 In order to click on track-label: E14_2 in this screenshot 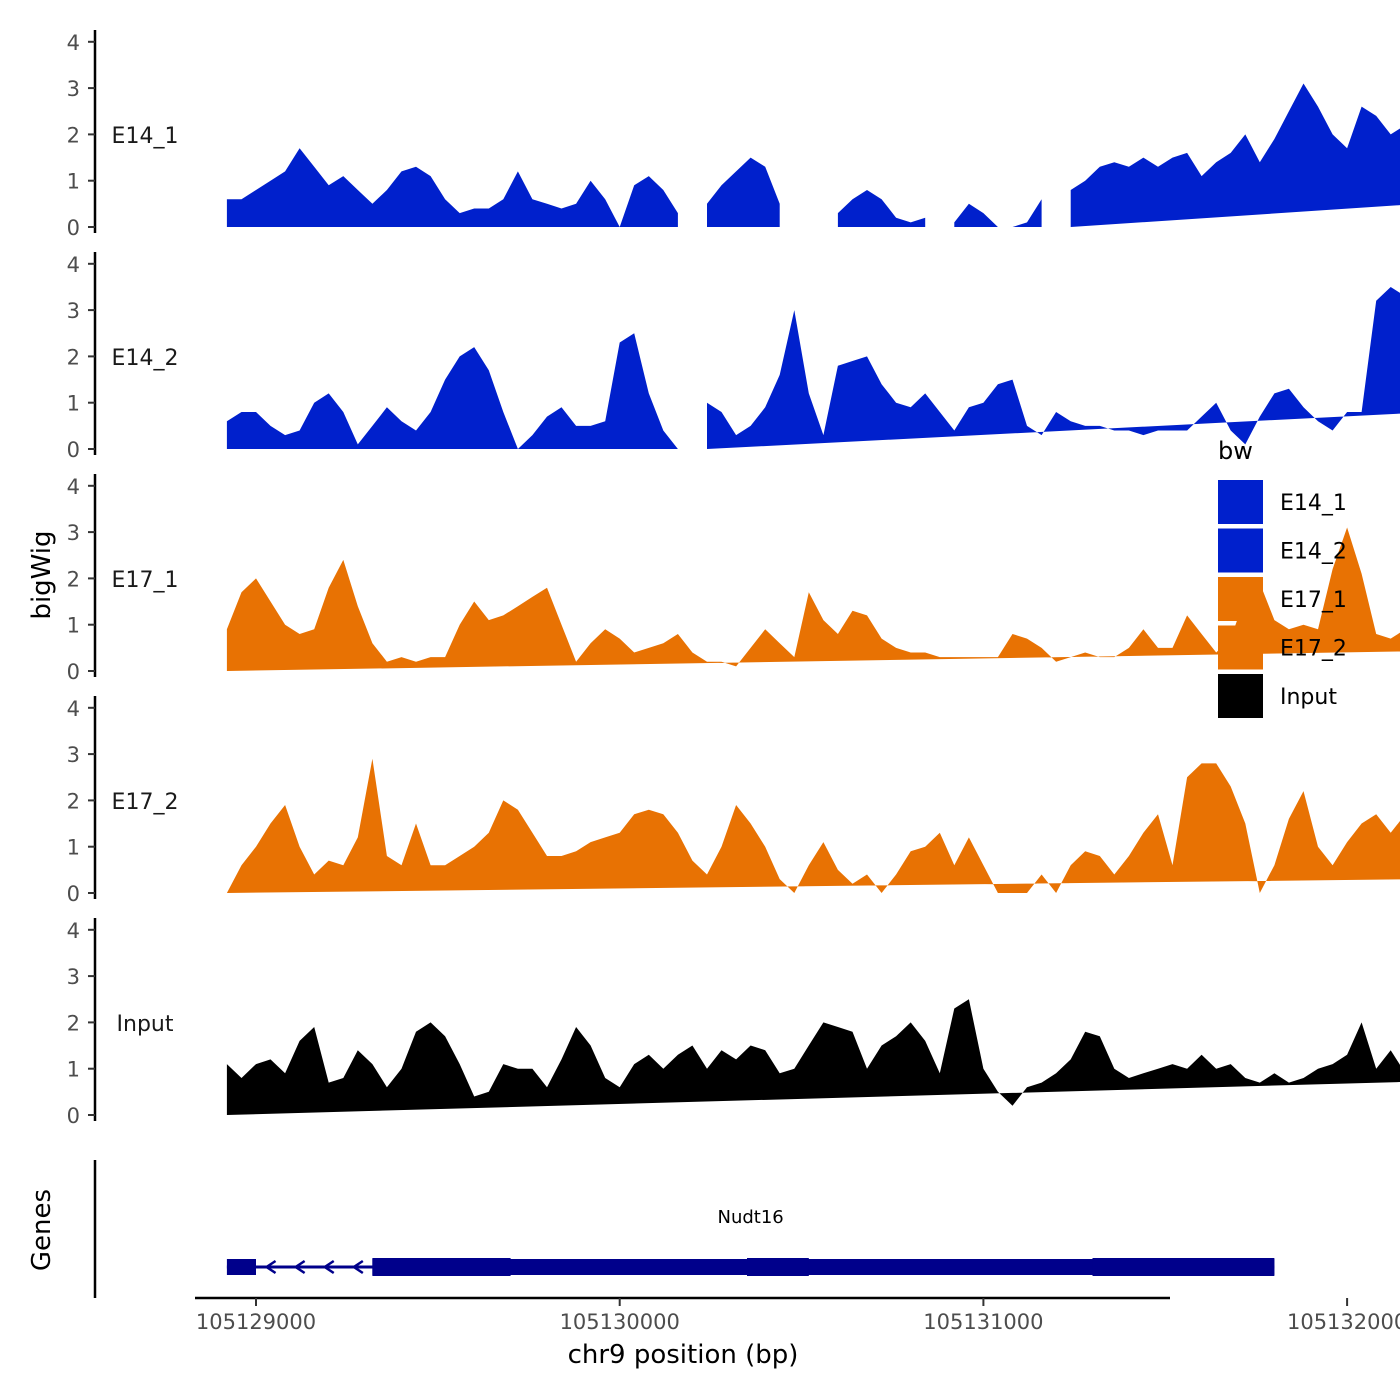, I will do `click(145, 358)`.